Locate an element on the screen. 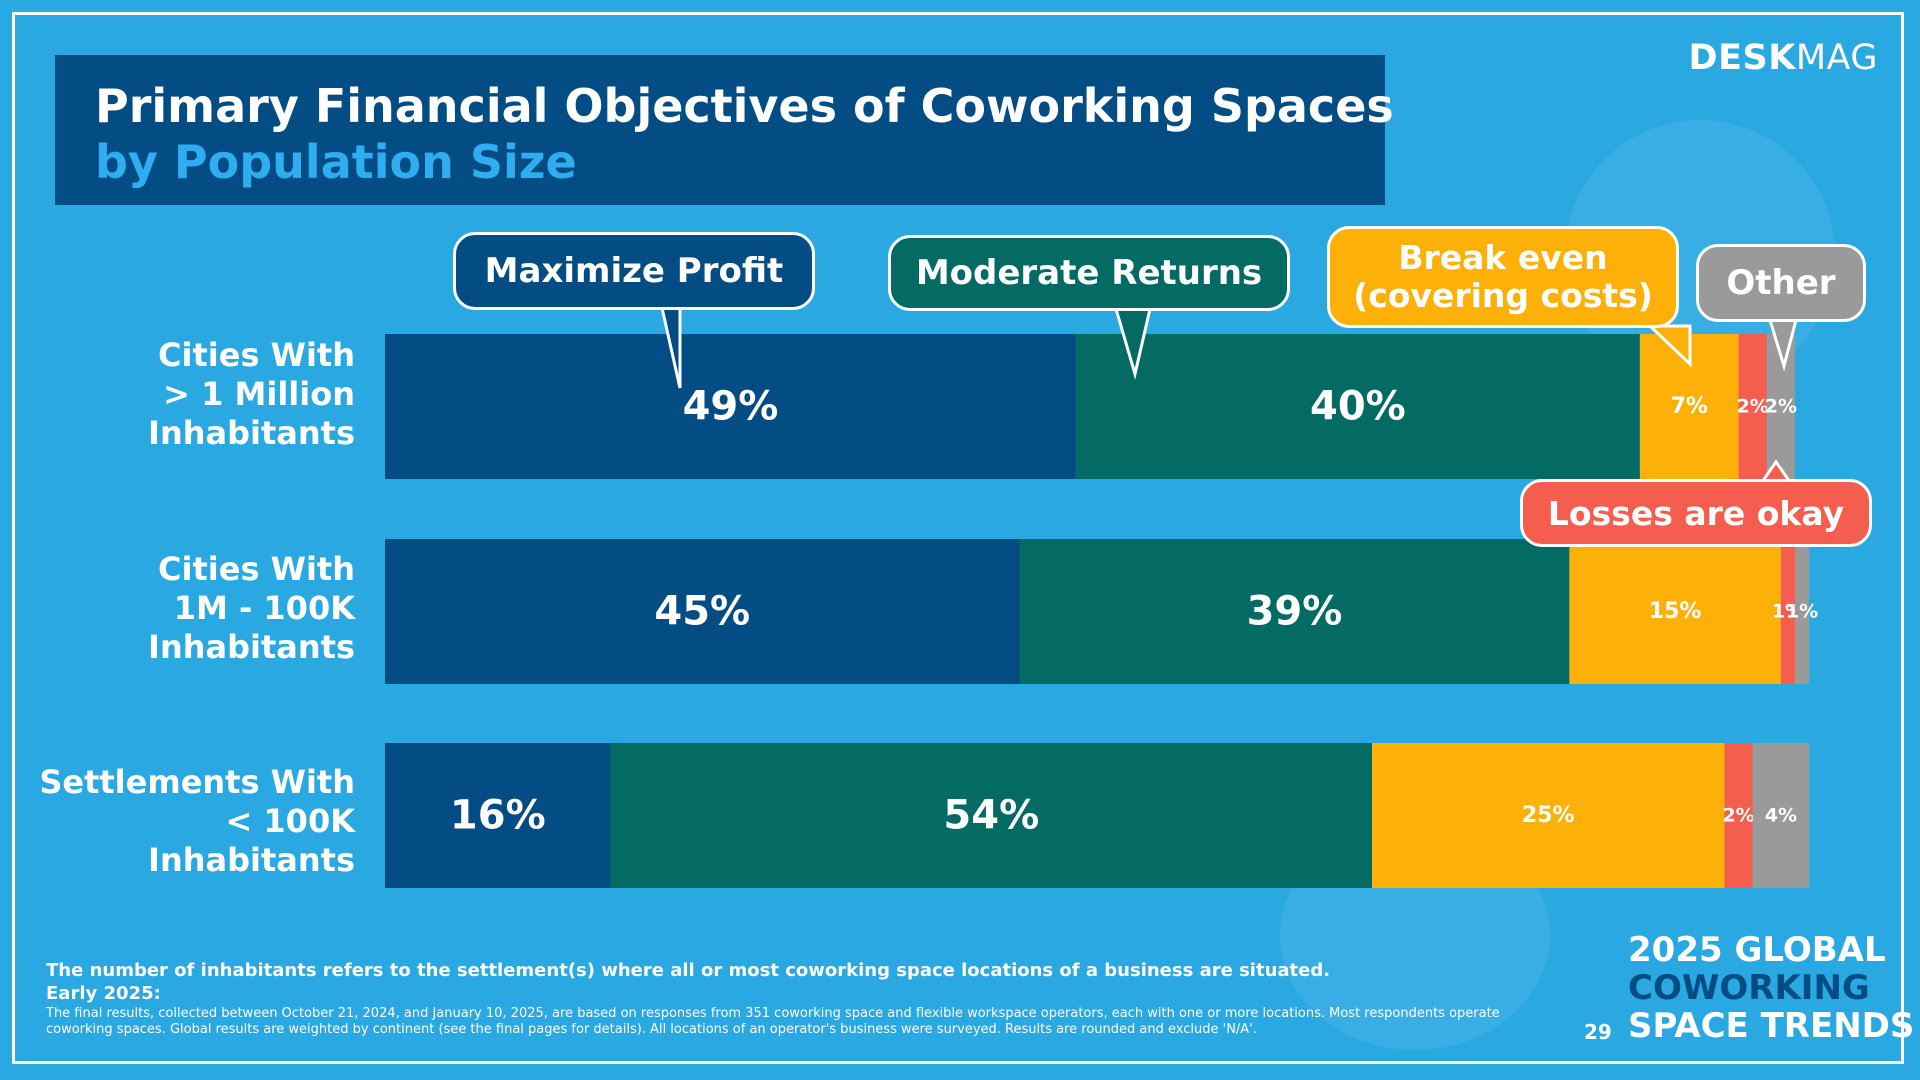  row-label-large-cities: Cities With > 1 Million Inhabitants is located at coordinates (251, 394).